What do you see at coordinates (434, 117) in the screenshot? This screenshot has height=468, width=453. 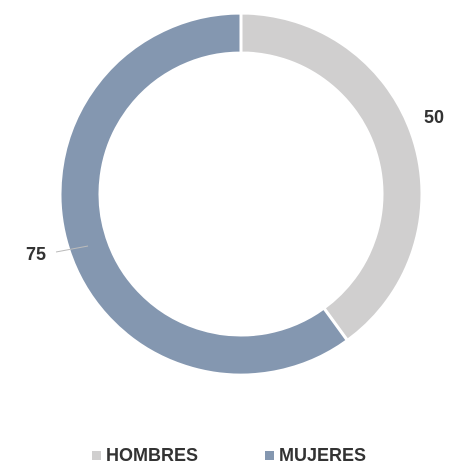 I see `data-label: 50` at bounding box center [434, 117].